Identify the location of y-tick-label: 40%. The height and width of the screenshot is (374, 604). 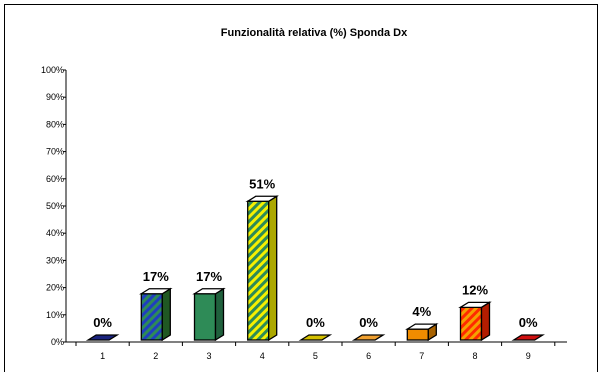
(55, 233).